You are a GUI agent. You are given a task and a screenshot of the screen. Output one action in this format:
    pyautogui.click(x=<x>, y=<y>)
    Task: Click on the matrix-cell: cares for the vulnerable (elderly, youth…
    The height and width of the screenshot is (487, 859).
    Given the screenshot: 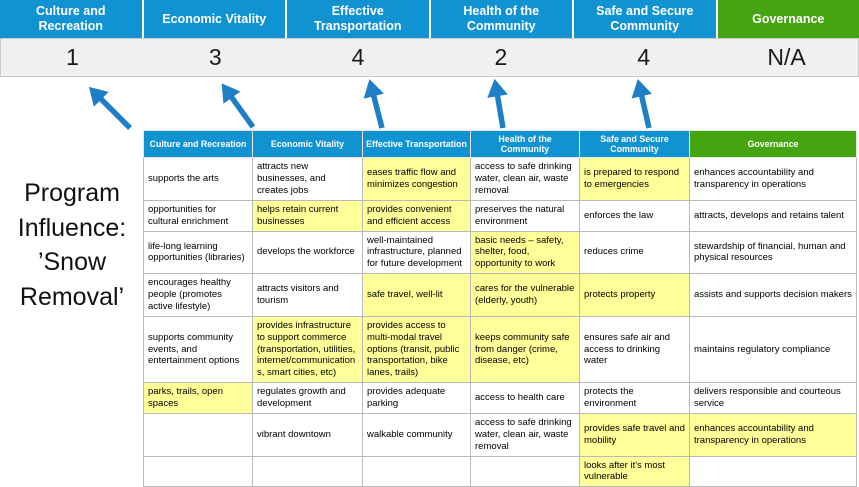 What is the action you would take?
    pyautogui.click(x=525, y=295)
    